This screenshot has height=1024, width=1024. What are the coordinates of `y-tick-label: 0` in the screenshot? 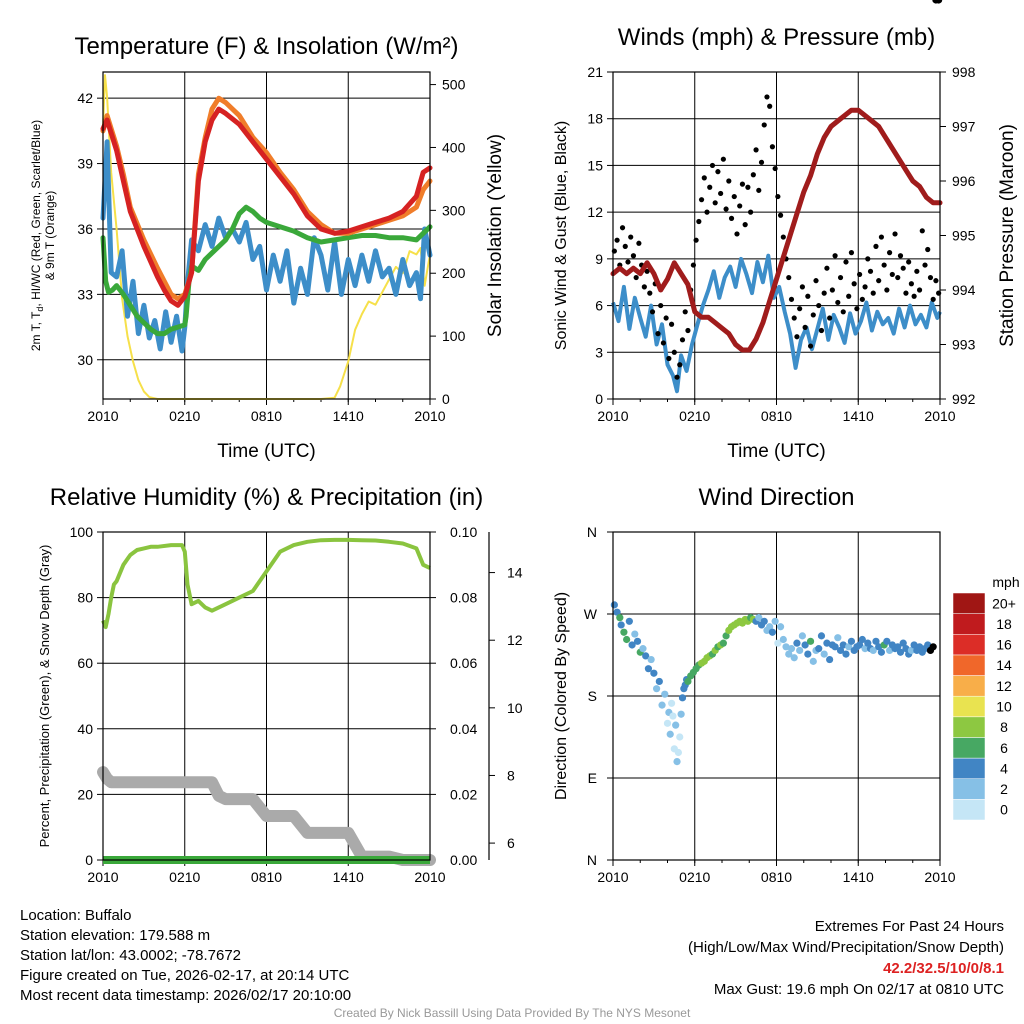 It's located at (89, 860).